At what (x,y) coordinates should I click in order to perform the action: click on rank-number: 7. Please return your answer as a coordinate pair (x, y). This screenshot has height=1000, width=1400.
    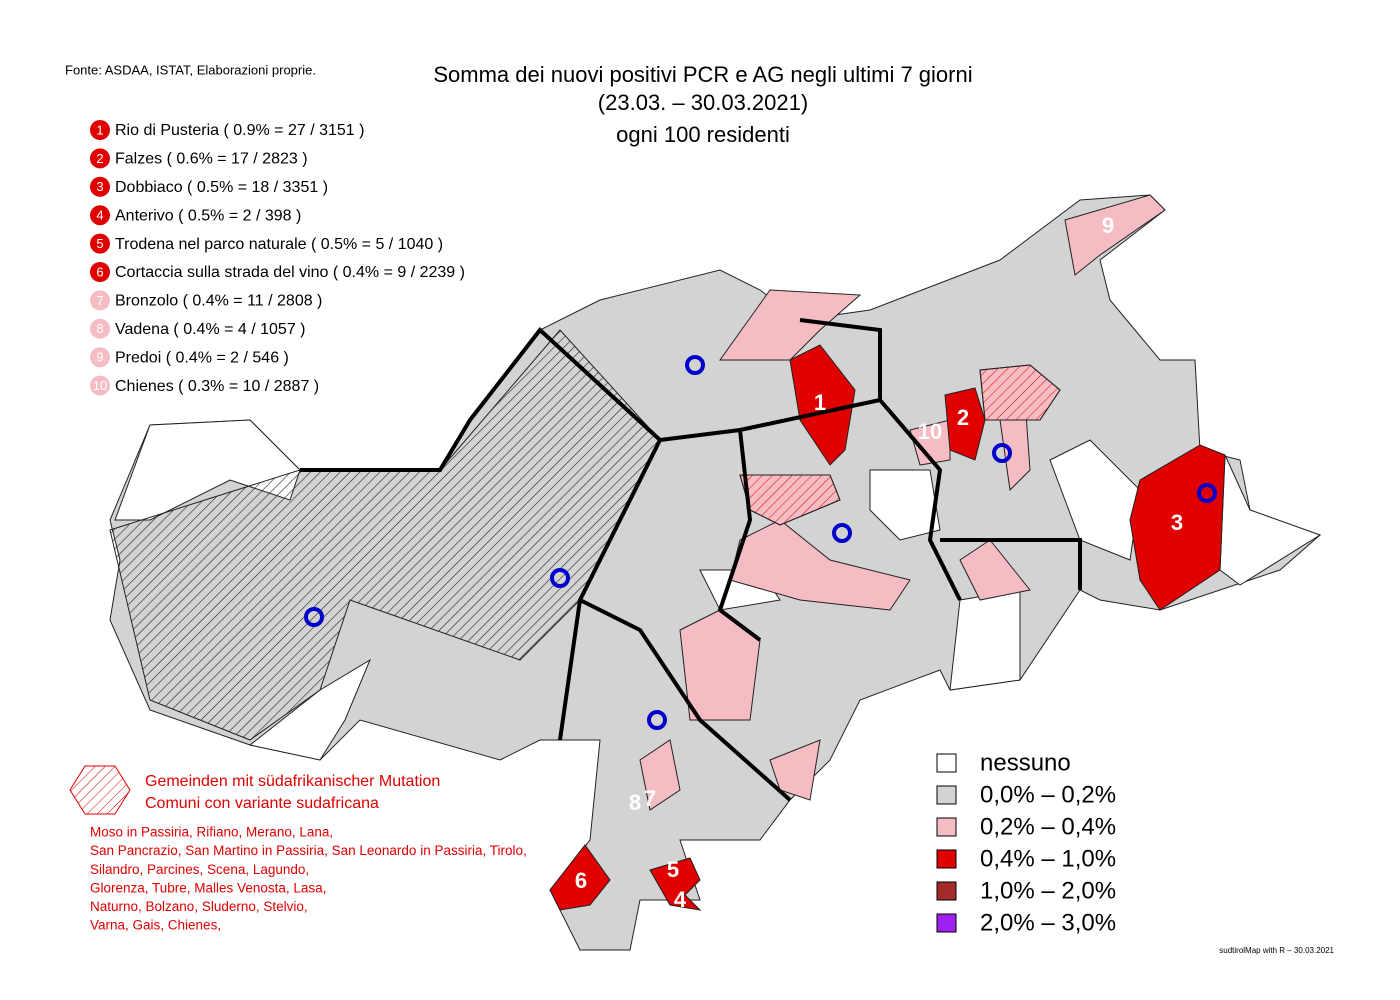
    Looking at the image, I should click on (99, 300).